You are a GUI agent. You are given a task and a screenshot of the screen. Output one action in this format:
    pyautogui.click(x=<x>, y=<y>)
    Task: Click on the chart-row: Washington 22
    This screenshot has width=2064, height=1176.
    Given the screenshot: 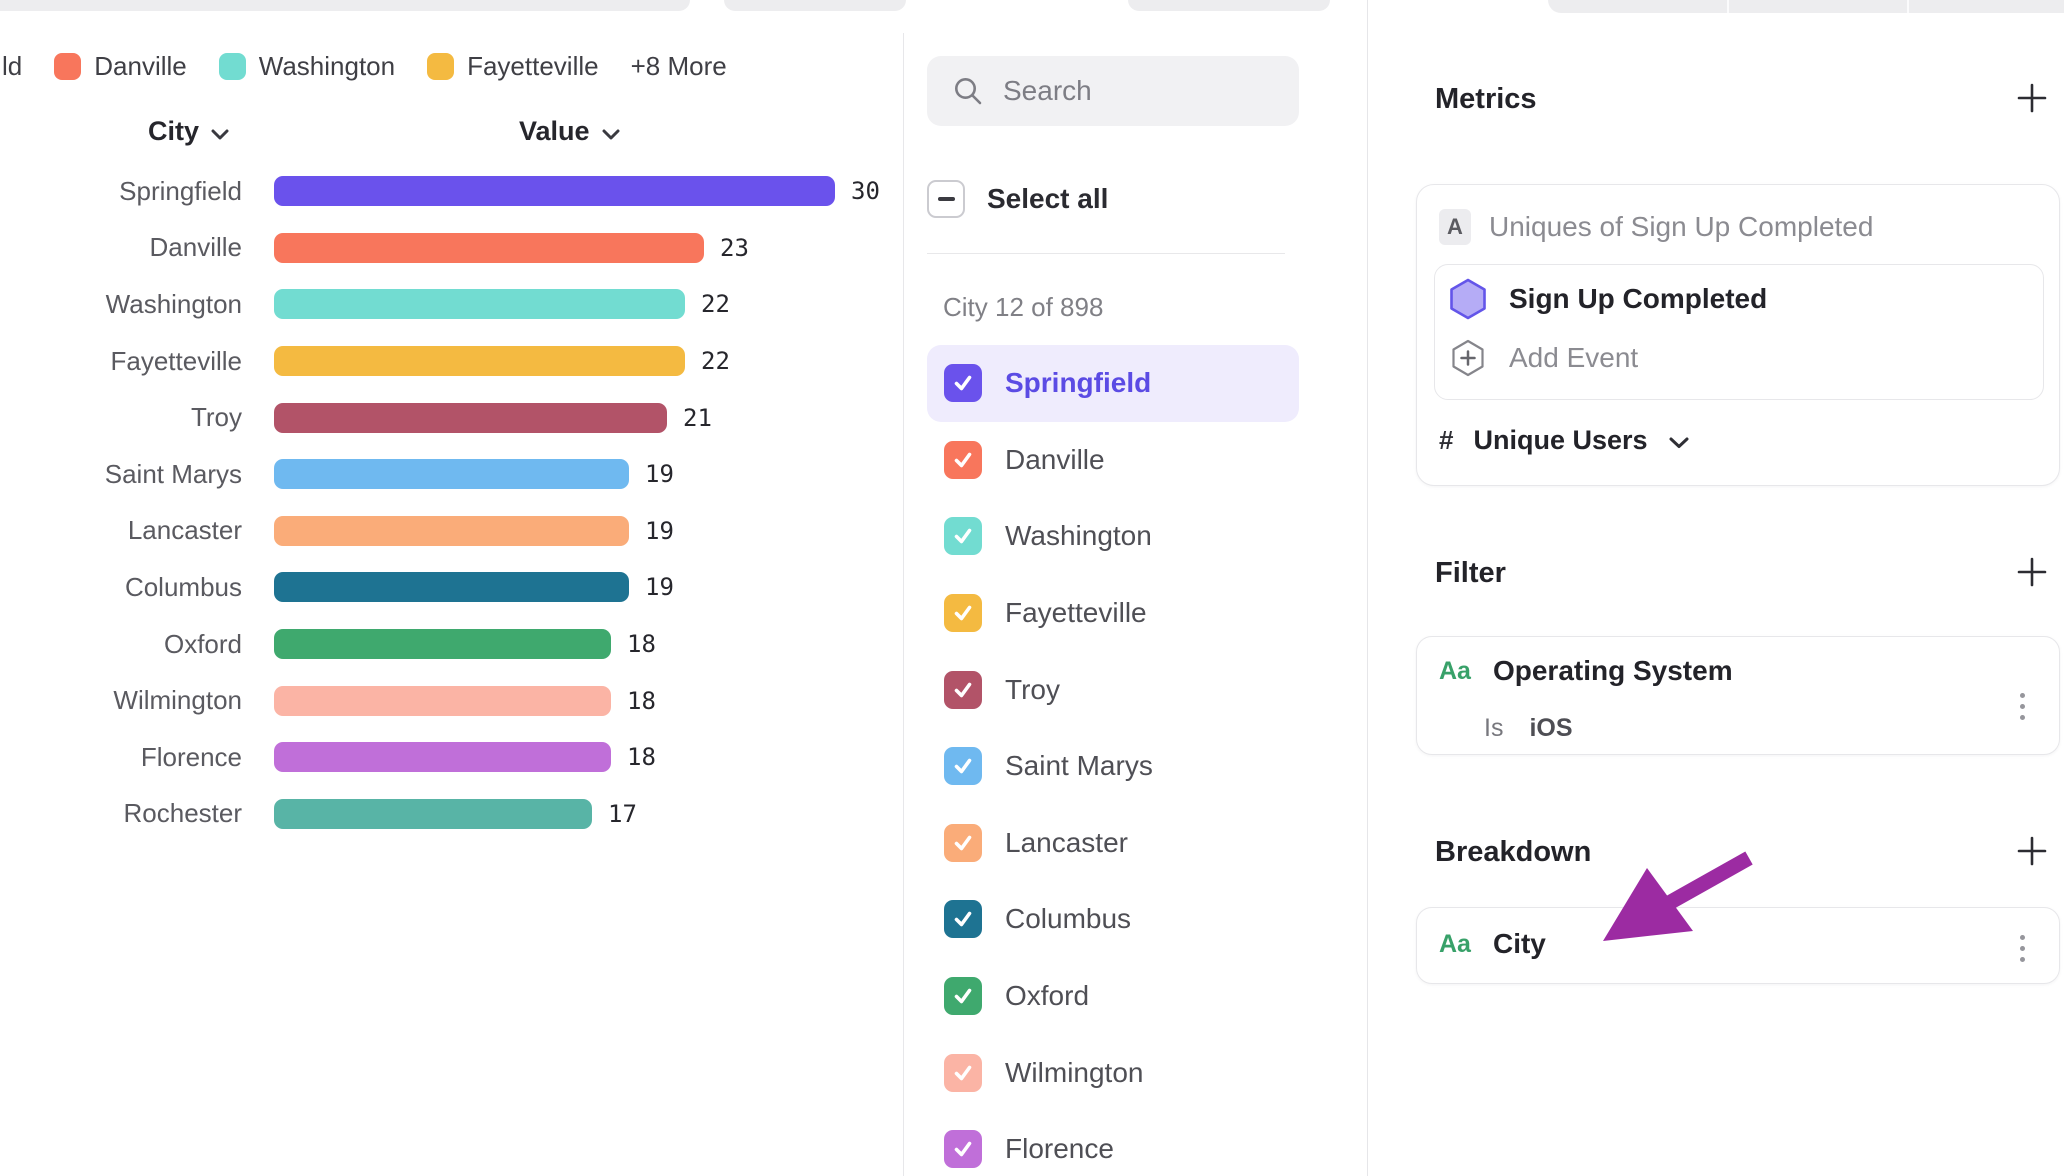 What is the action you would take?
    pyautogui.click(x=451, y=304)
    